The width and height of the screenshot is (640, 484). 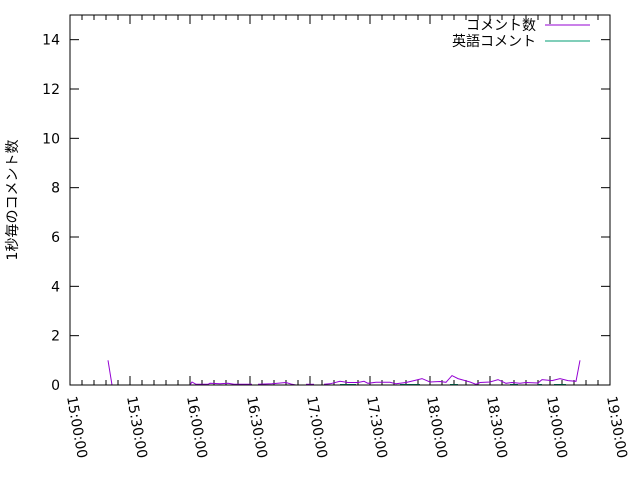 What do you see at coordinates (51, 213) in the screenshot?
I see `y-tick-labels: 0 2 4 6 8 10 12 14` at bounding box center [51, 213].